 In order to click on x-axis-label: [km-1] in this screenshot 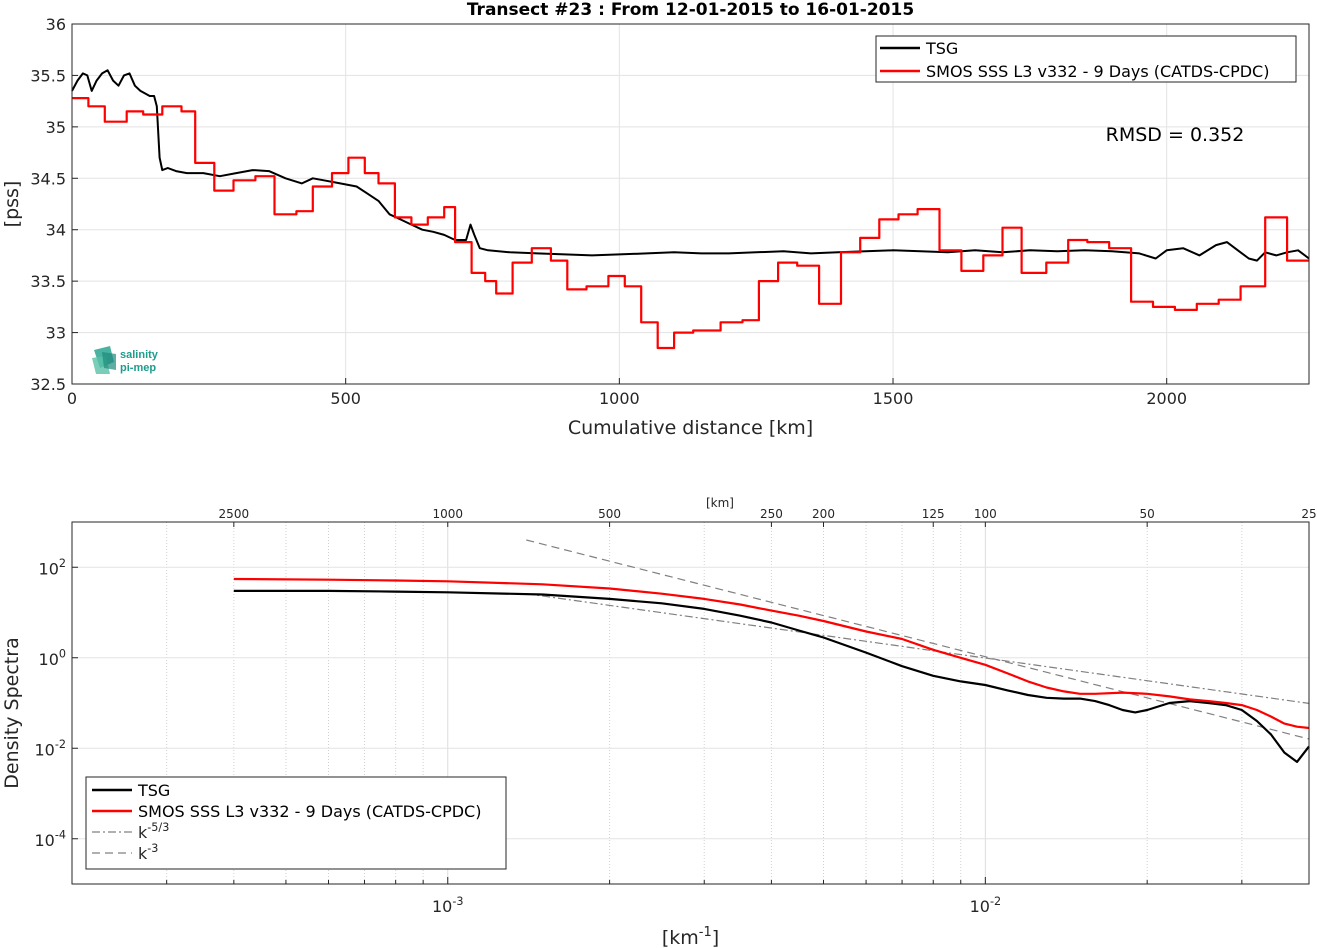, I will do `click(690, 936)`.